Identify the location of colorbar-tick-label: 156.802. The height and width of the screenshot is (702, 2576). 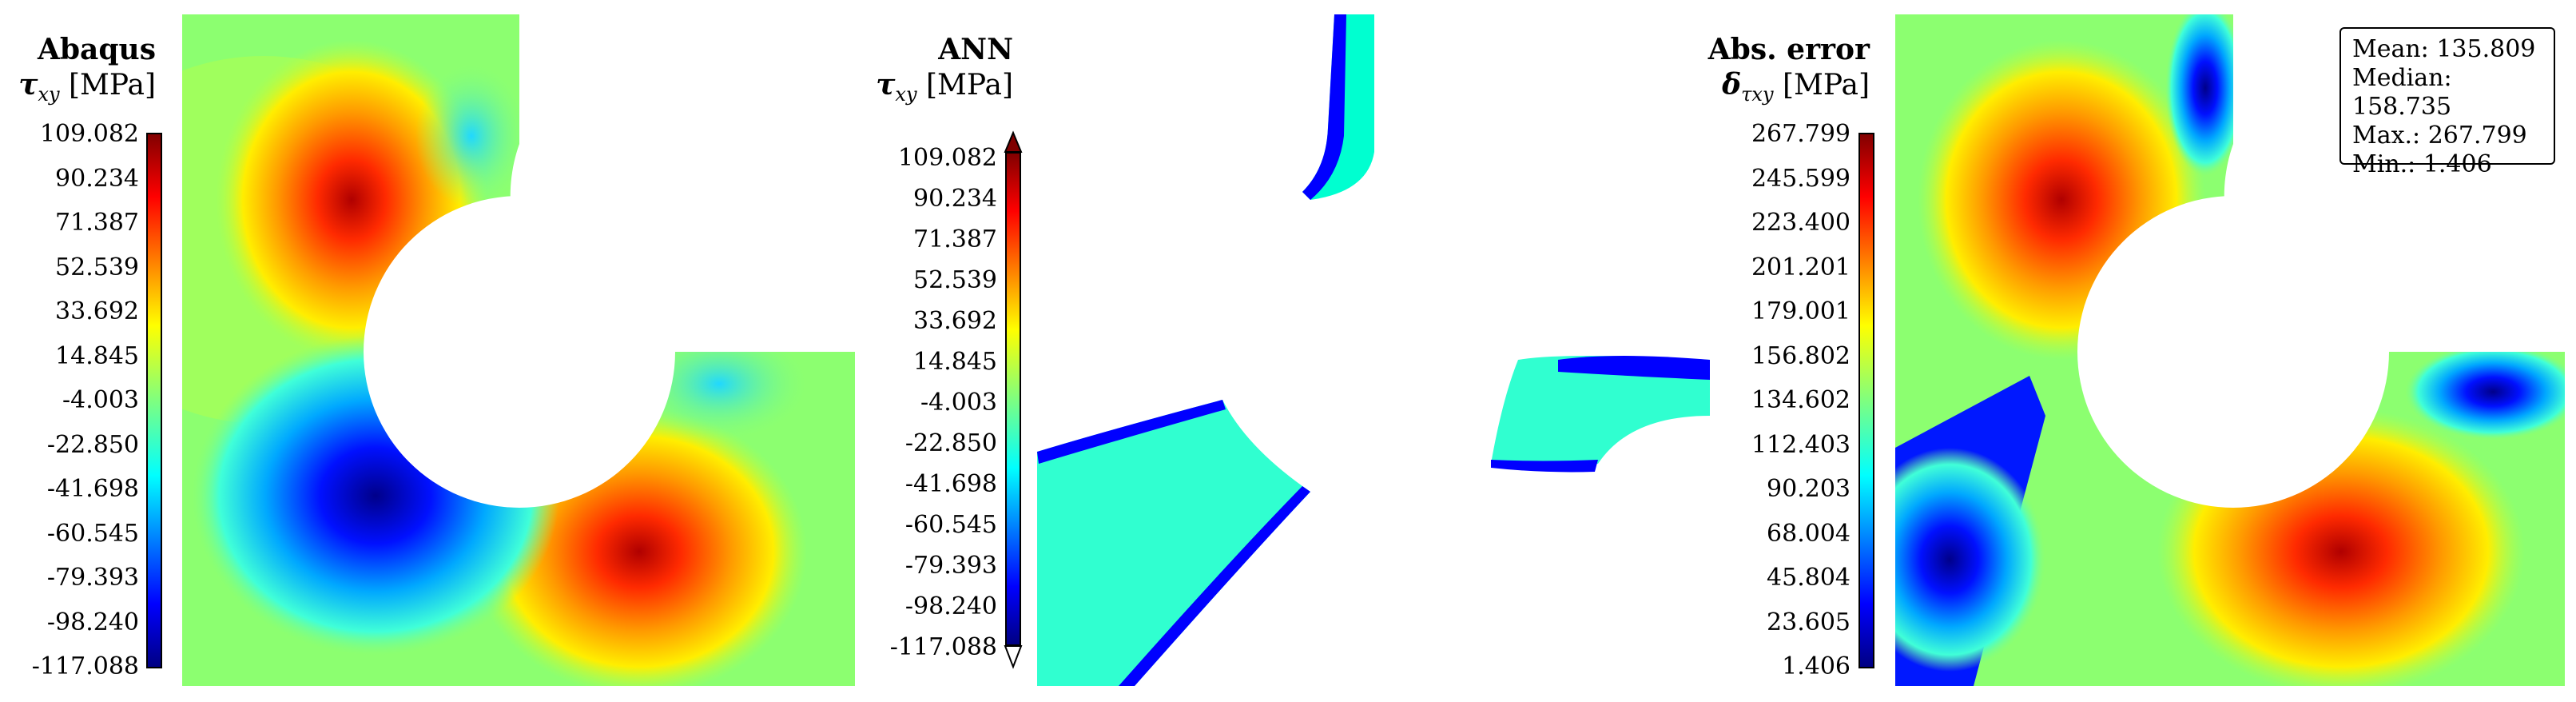
(1801, 355).